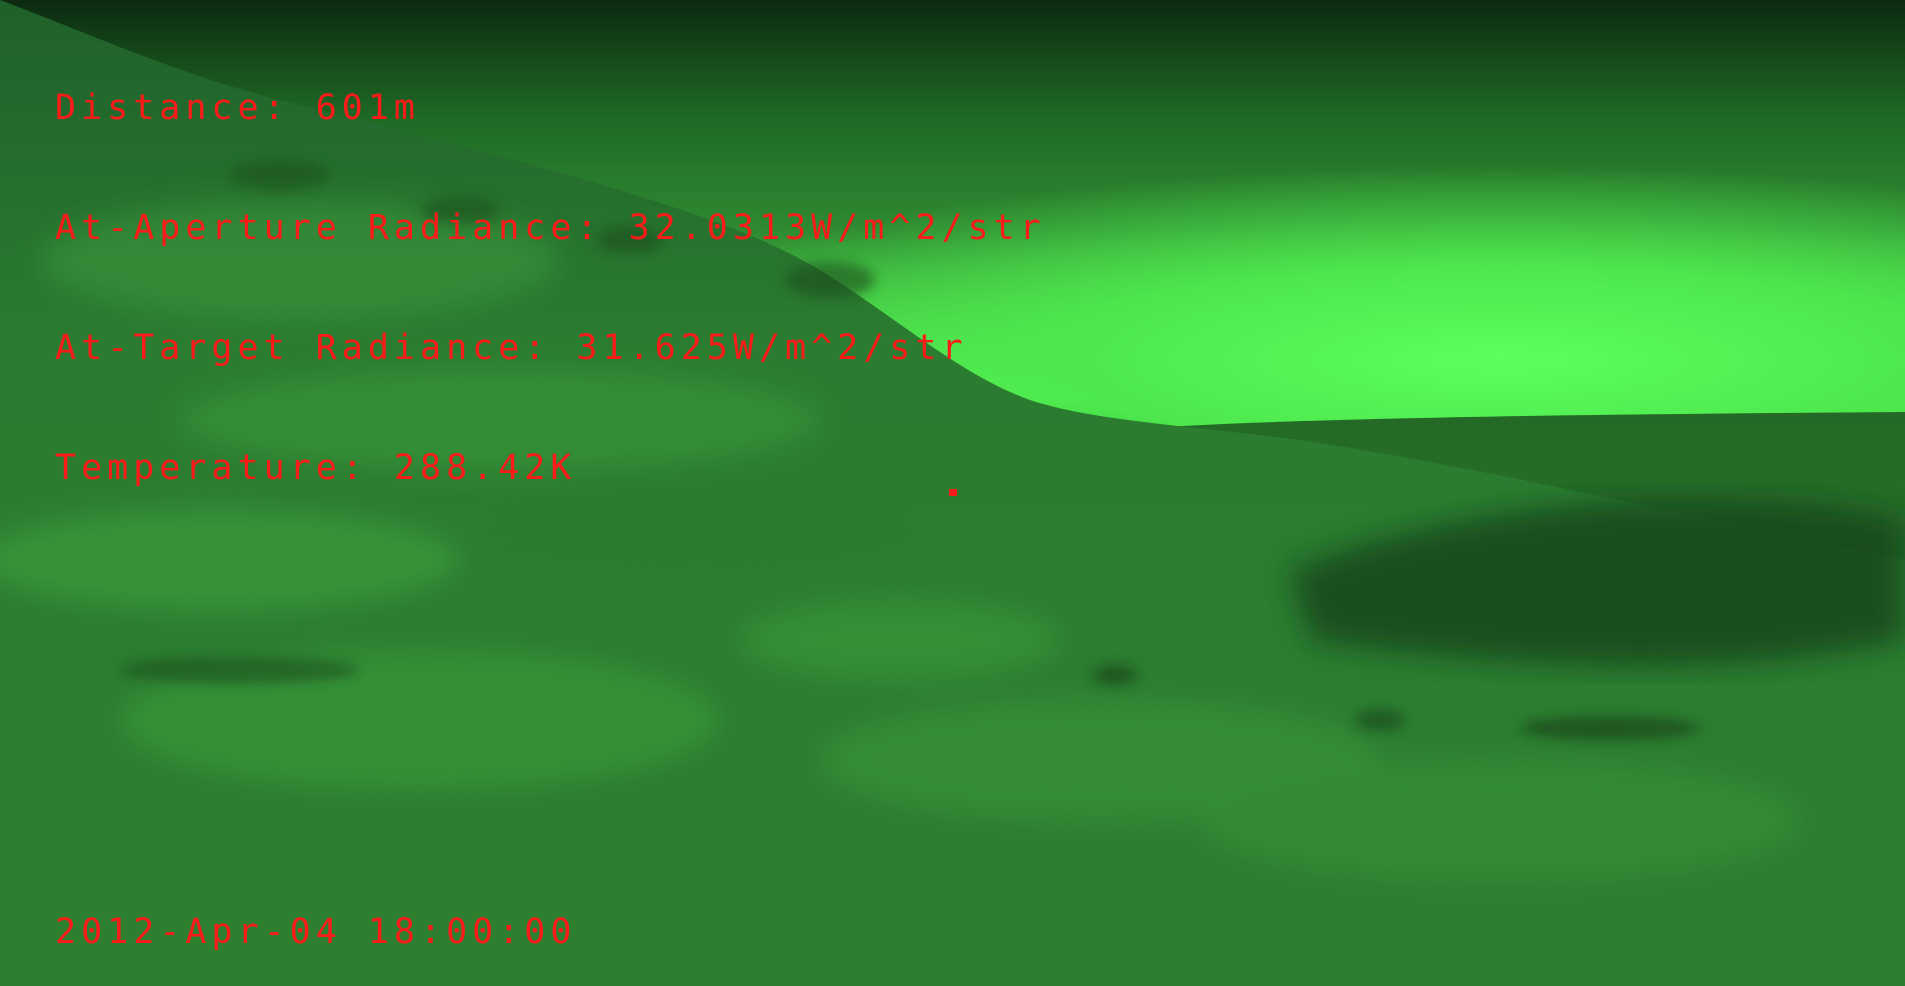 The width and height of the screenshot is (1905, 986). What do you see at coordinates (1597, 582) in the screenshot?
I see `valley-shadow` at bounding box center [1597, 582].